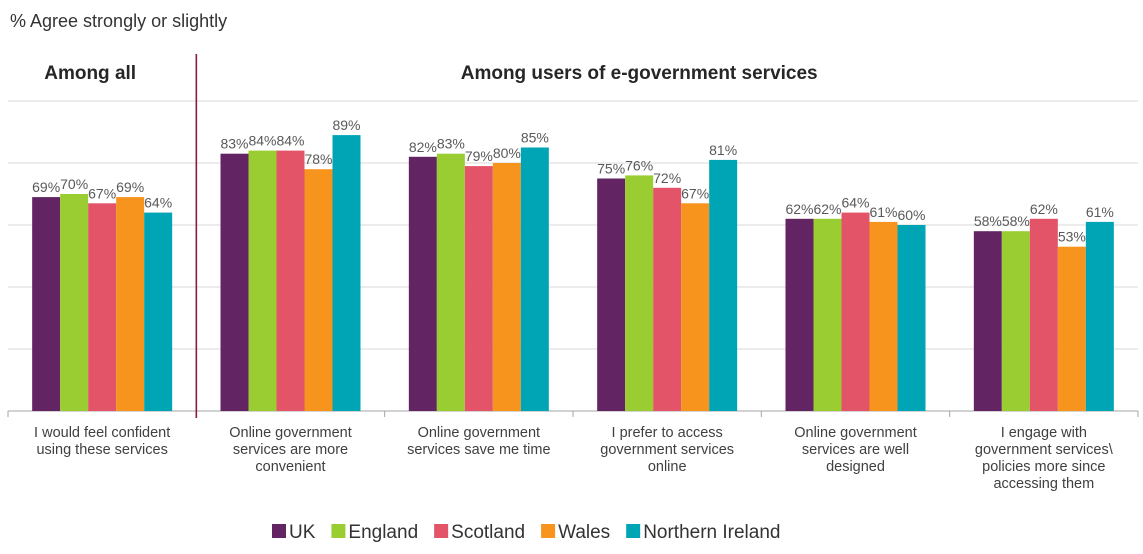 The height and width of the screenshot is (554, 1143). I want to click on x-axis, so click(573, 413).